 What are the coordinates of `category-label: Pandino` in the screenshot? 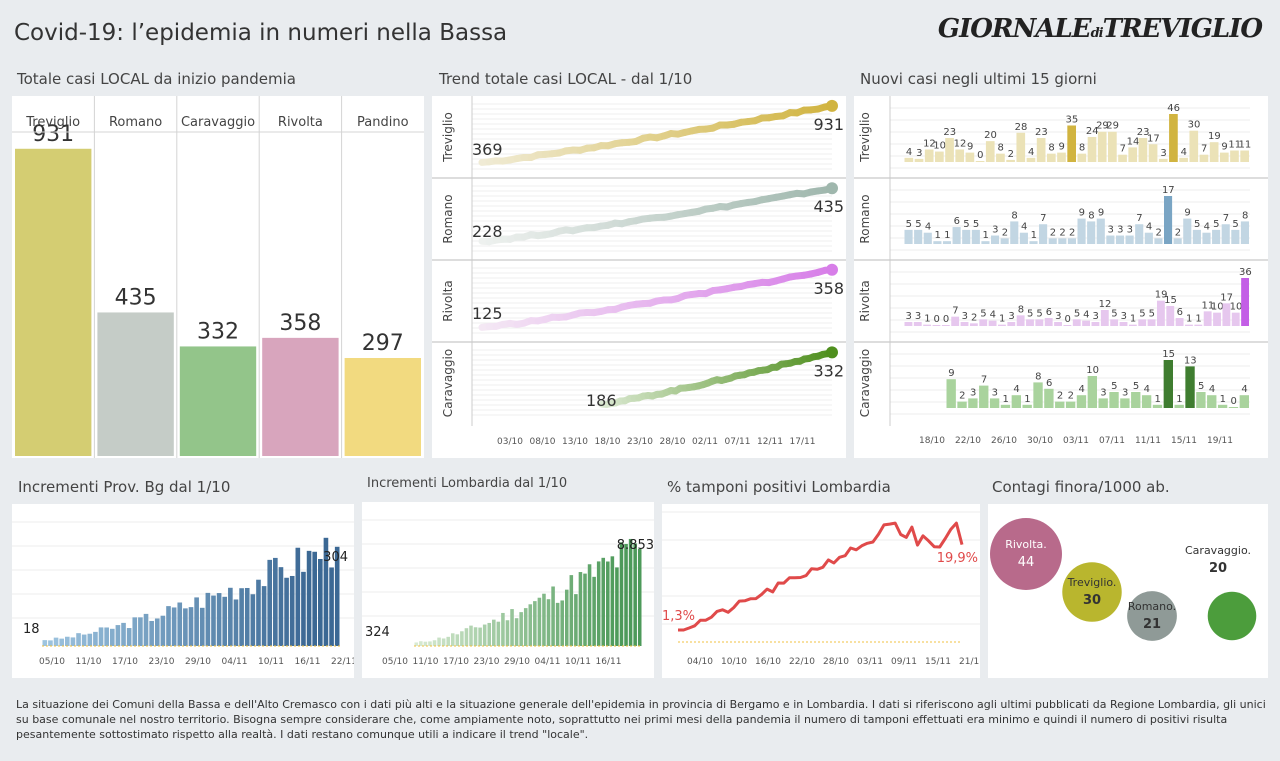 It's located at (383, 122).